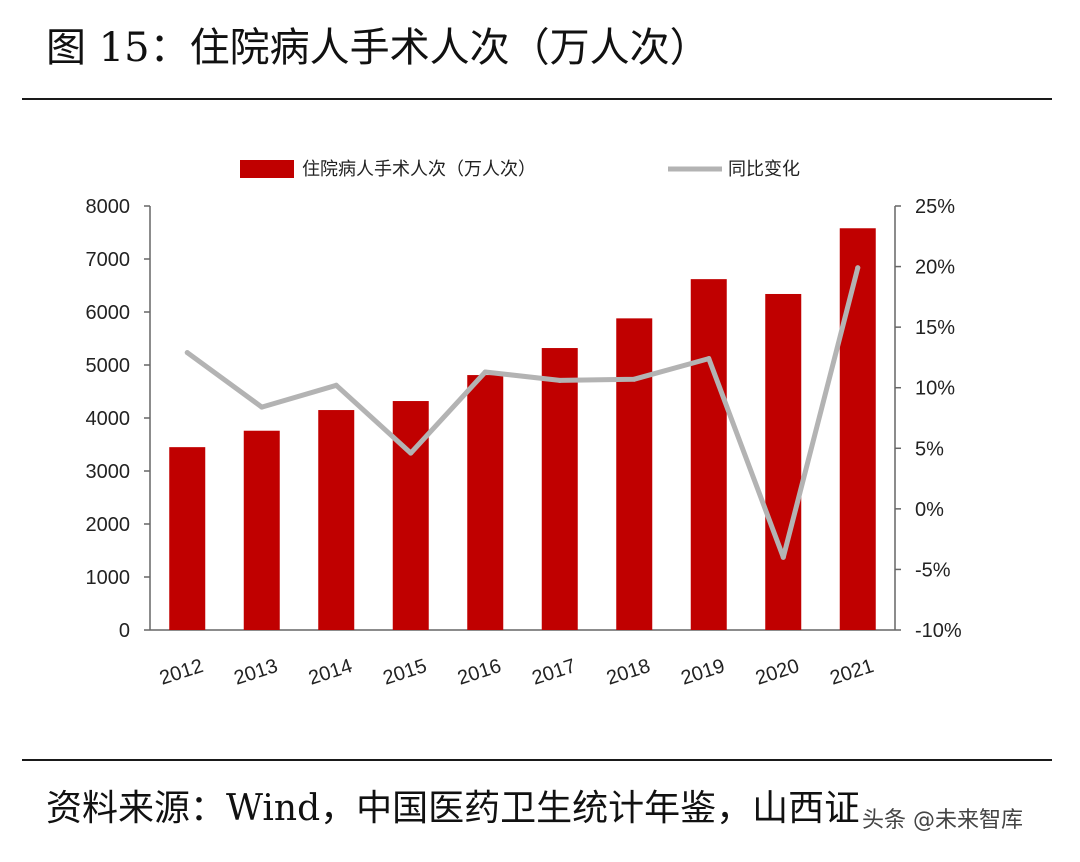 The height and width of the screenshot is (862, 1080). What do you see at coordinates (777, 672) in the screenshot?
I see `x-tick-label: 2020` at bounding box center [777, 672].